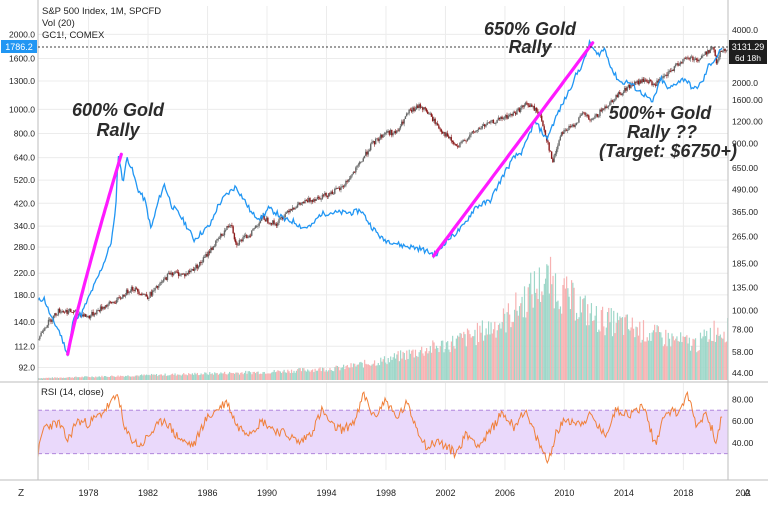 This screenshot has width=768, height=510. What do you see at coordinates (743, 352) in the screenshot?
I see `right-axis-tick-label: 58.00` at bounding box center [743, 352].